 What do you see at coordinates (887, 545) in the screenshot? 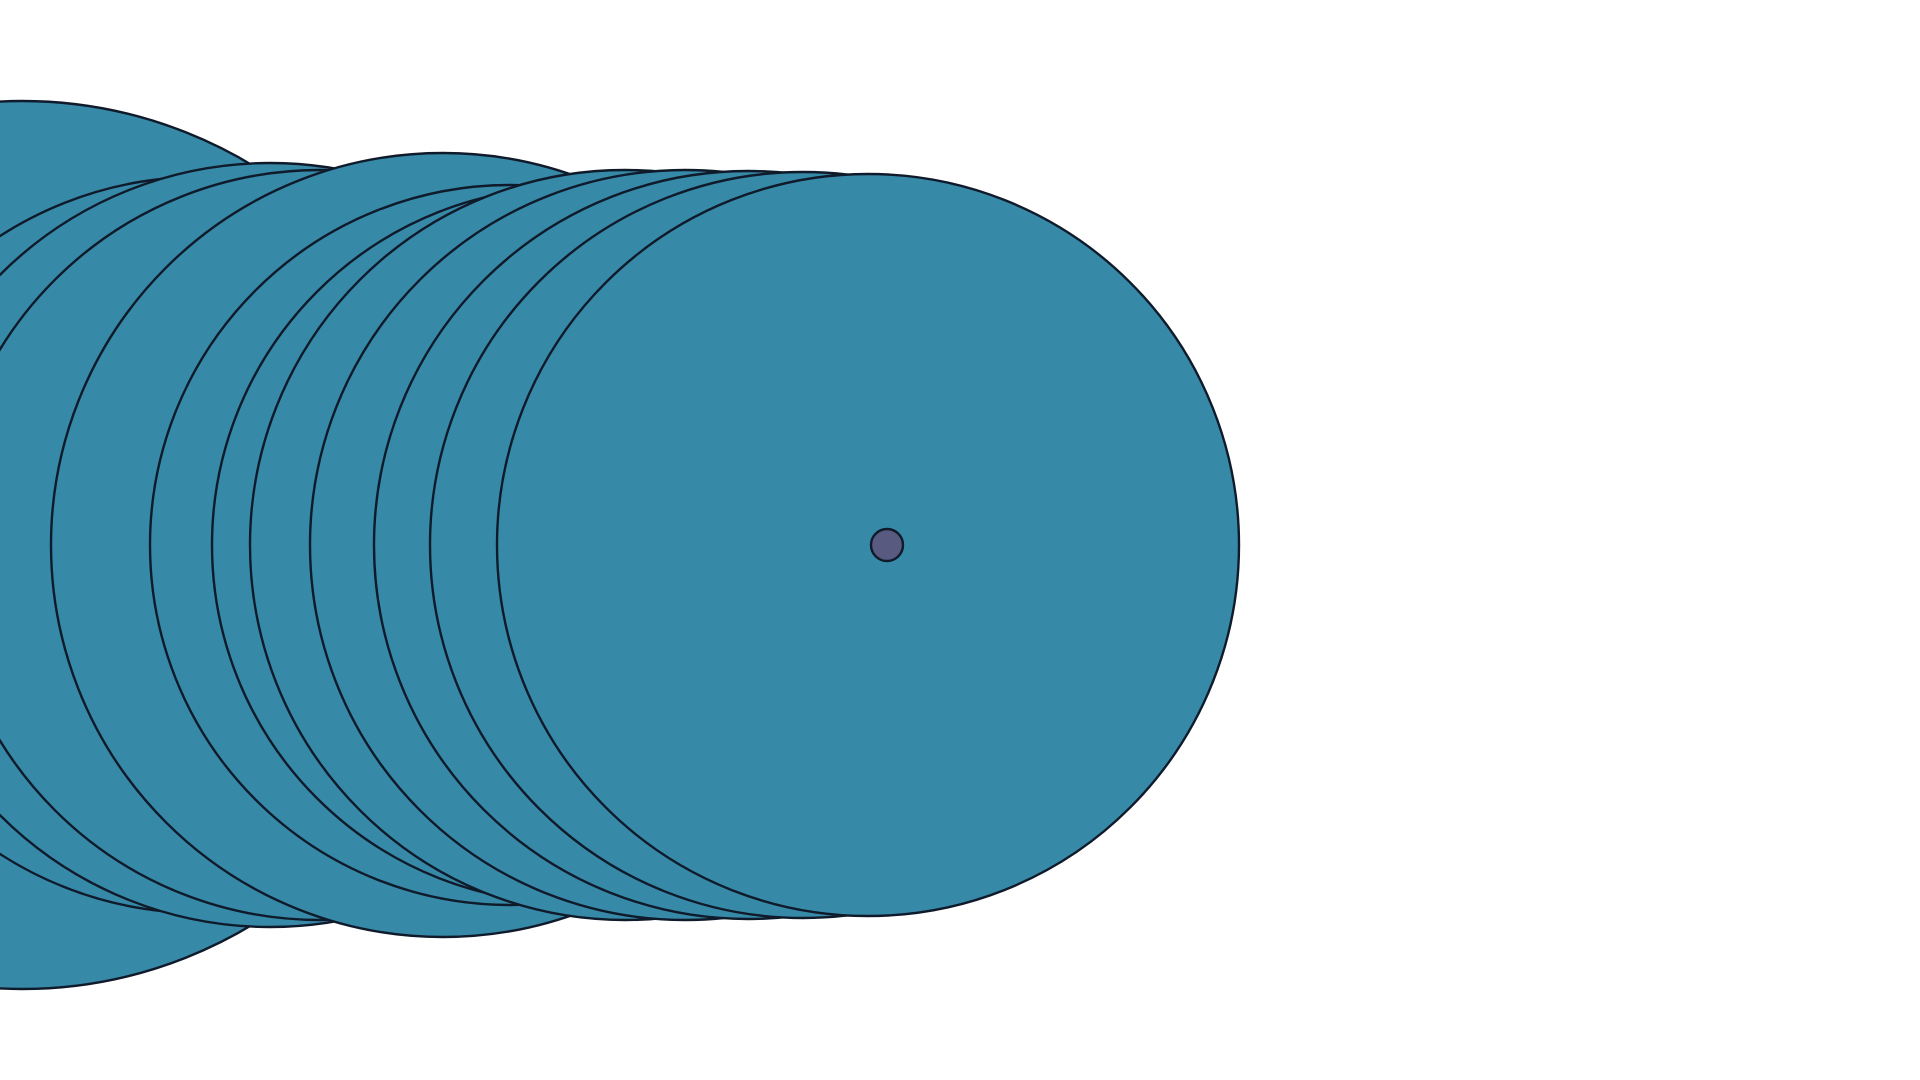
I see `marker-dot` at bounding box center [887, 545].